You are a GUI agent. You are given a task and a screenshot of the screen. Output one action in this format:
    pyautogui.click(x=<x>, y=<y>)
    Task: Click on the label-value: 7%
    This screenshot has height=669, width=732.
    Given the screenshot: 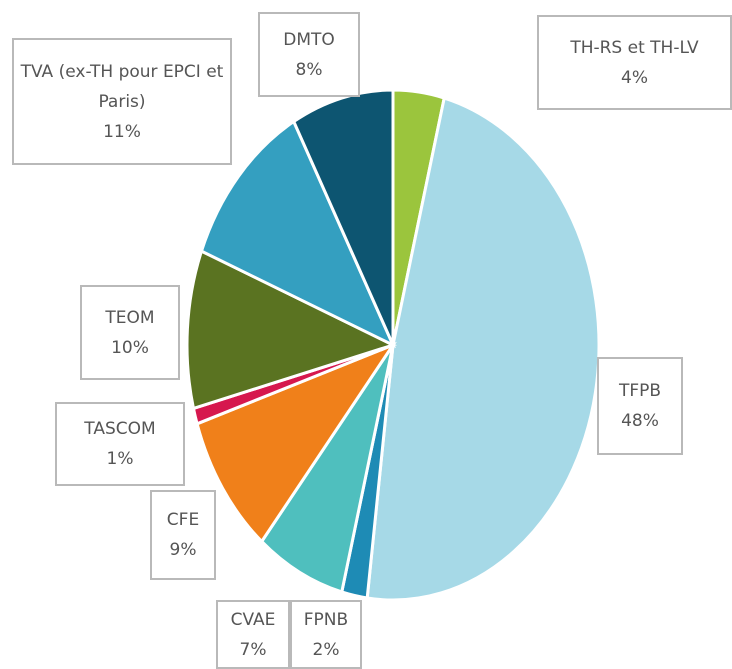 What is the action you would take?
    pyautogui.click(x=253, y=649)
    